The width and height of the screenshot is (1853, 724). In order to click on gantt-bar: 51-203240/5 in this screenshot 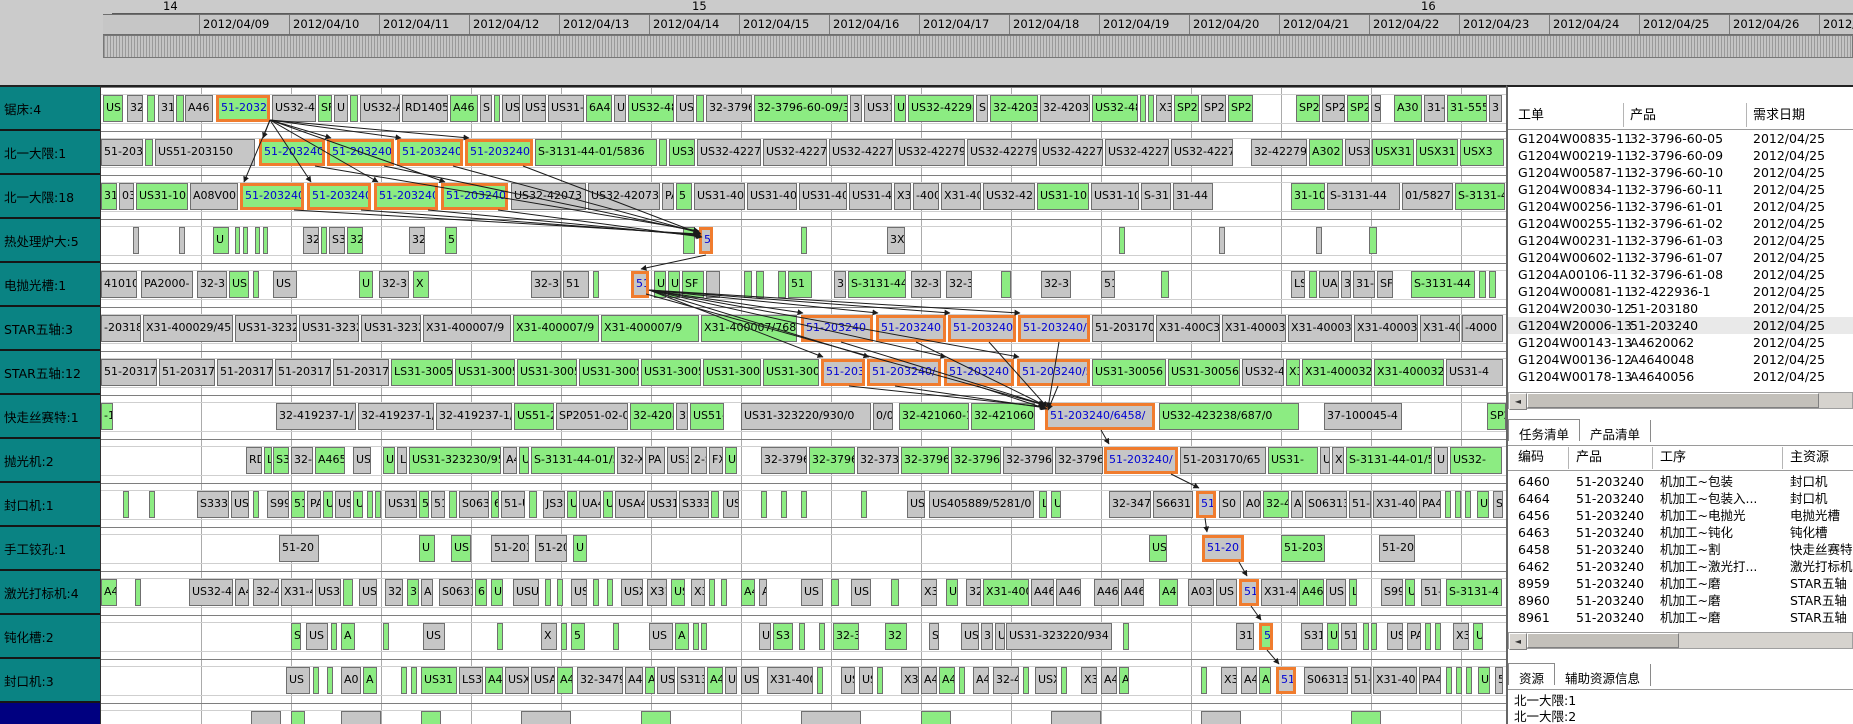, I will do `click(430, 152)`.